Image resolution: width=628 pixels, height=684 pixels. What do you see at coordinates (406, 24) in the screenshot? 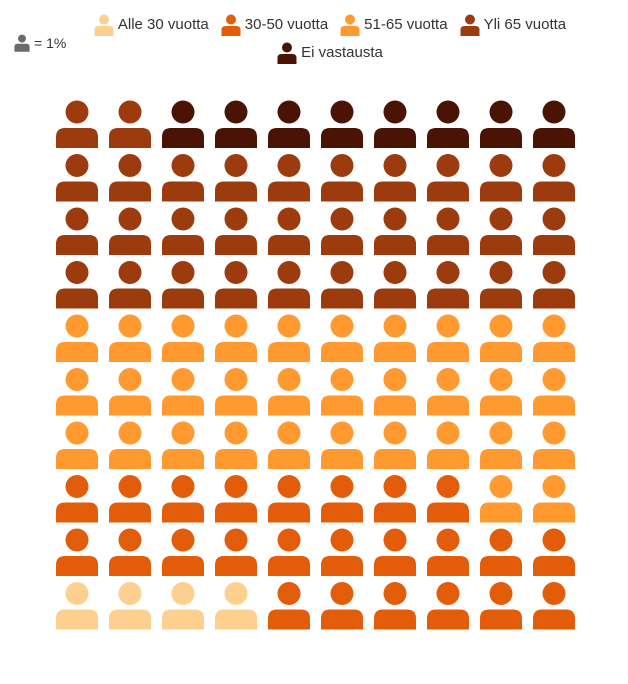
I see `legend-label: 51-65 vuotta` at bounding box center [406, 24].